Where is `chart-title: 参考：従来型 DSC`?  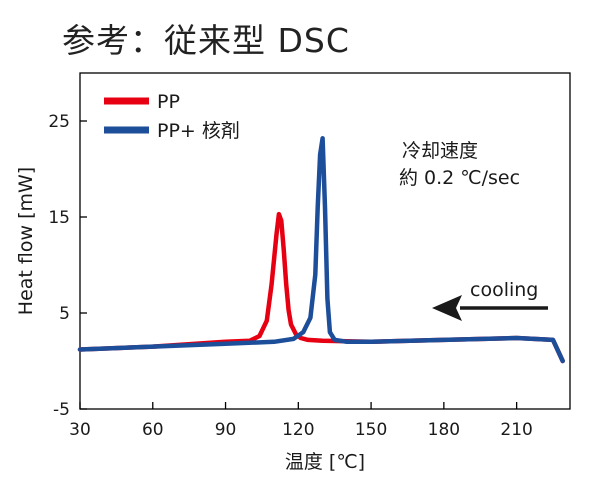 chart-title: 参考：従来型 DSC is located at coordinates (206, 40).